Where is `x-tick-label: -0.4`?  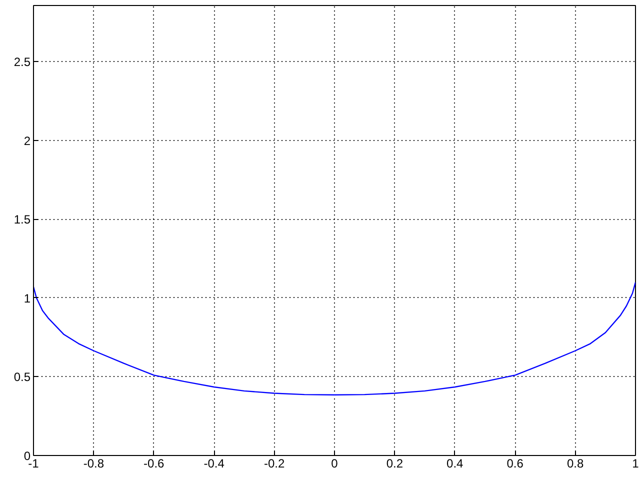
x-tick-label: -0.4 is located at coordinates (214, 463).